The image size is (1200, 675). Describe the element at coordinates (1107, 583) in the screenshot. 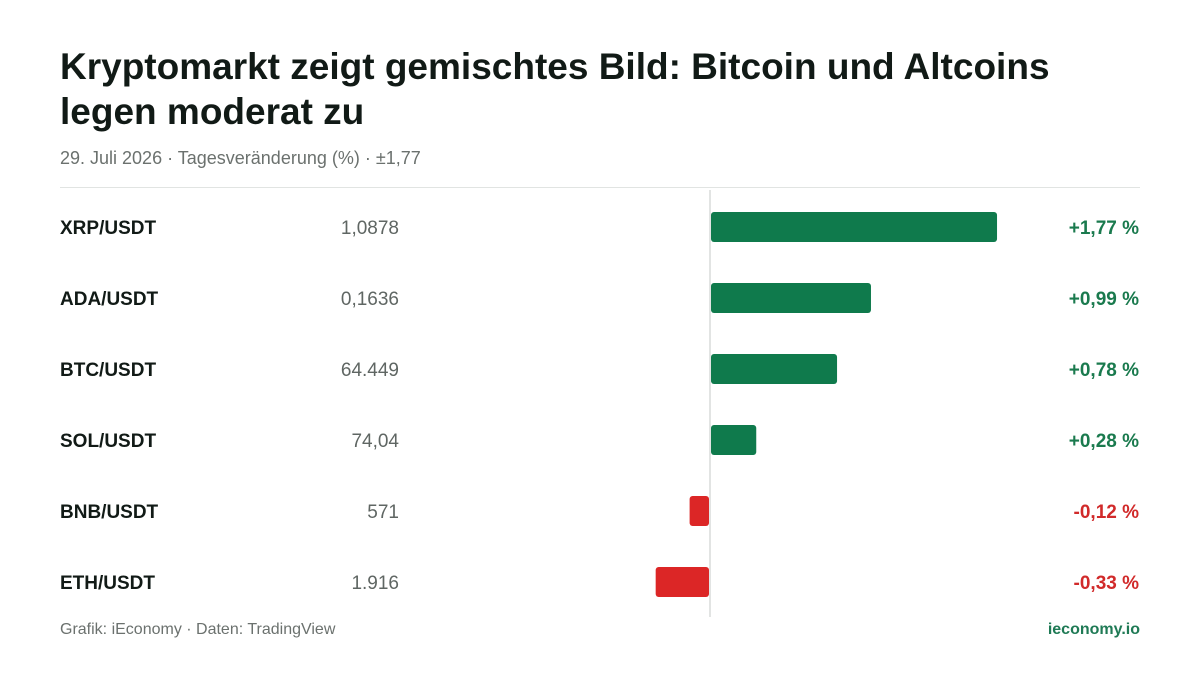

I see `value-label: -0,33 %` at that location.